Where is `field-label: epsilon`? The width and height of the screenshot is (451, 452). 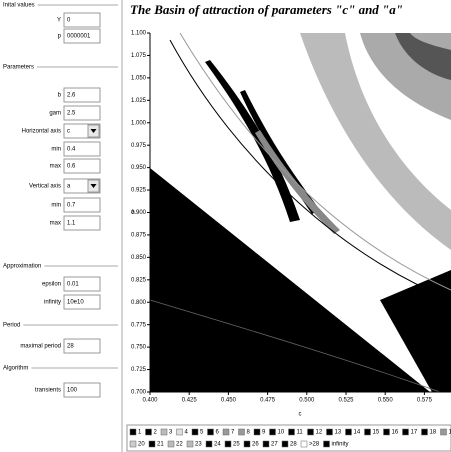
field-label: epsilon is located at coordinates (51, 285).